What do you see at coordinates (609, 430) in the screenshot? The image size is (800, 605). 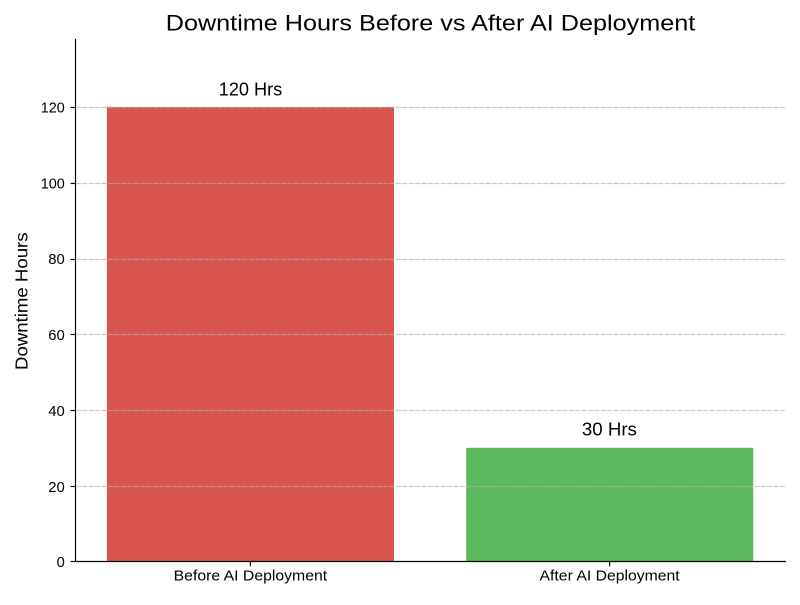 I see `svg-text: 30 Hrs` at bounding box center [609, 430].